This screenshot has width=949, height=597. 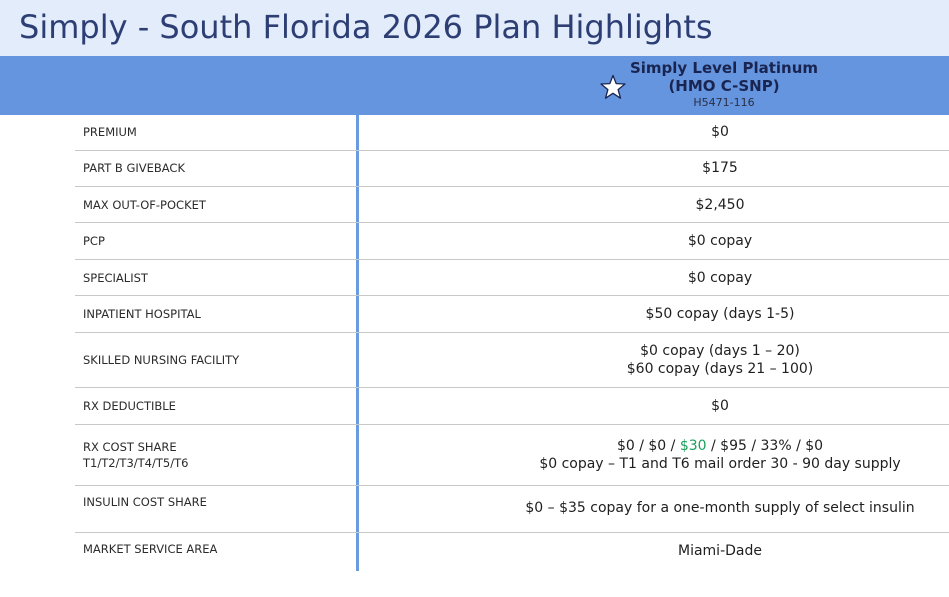 What do you see at coordinates (720, 168) in the screenshot?
I see `row-value: $175` at bounding box center [720, 168].